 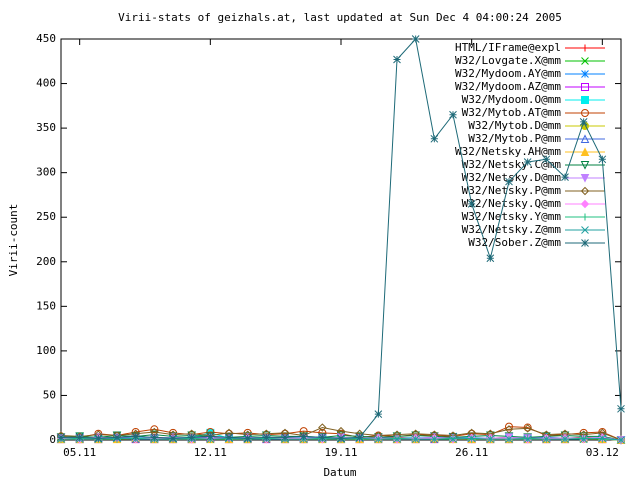 What do you see at coordinates (13, 240) in the screenshot?
I see `y-axis-label: Virii-count` at bounding box center [13, 240].